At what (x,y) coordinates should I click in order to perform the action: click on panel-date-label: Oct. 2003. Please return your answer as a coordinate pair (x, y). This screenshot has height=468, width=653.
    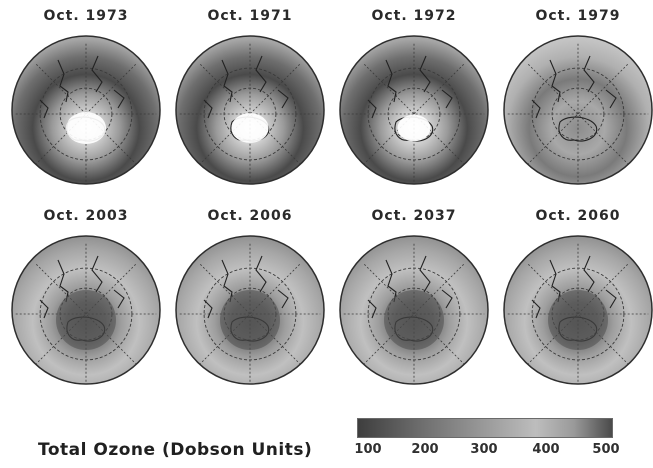
    Looking at the image, I should click on (86, 216).